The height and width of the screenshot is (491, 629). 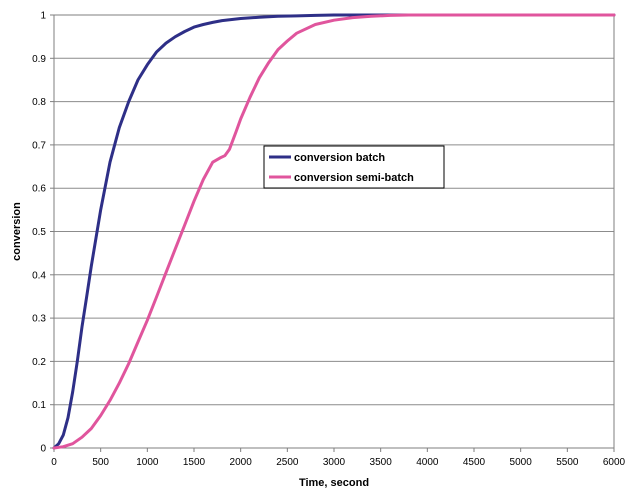 What do you see at coordinates (43, 16) in the screenshot?
I see `y-tick-label: 1` at bounding box center [43, 16].